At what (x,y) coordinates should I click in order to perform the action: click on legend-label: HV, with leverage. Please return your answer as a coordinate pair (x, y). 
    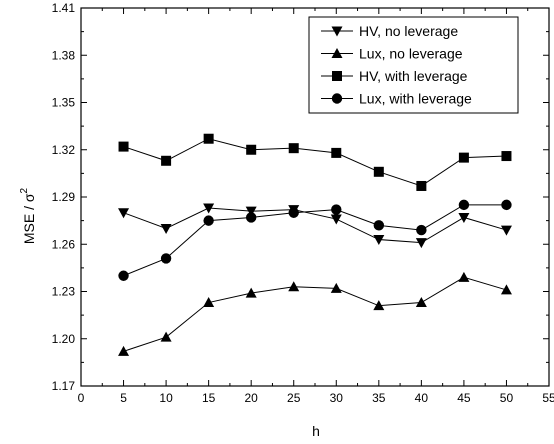
    Looking at the image, I should click on (413, 76).